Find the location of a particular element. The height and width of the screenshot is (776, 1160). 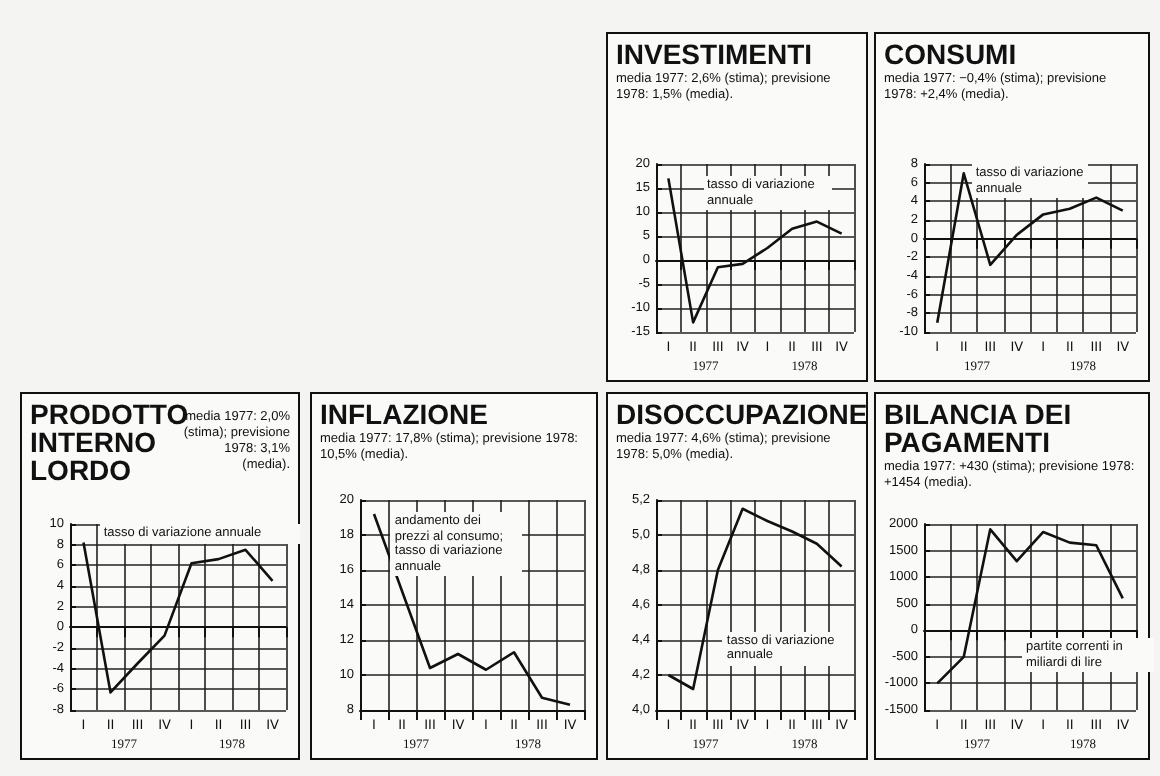

chart-title: DISOCCUPAZIONE is located at coordinates (742, 414).